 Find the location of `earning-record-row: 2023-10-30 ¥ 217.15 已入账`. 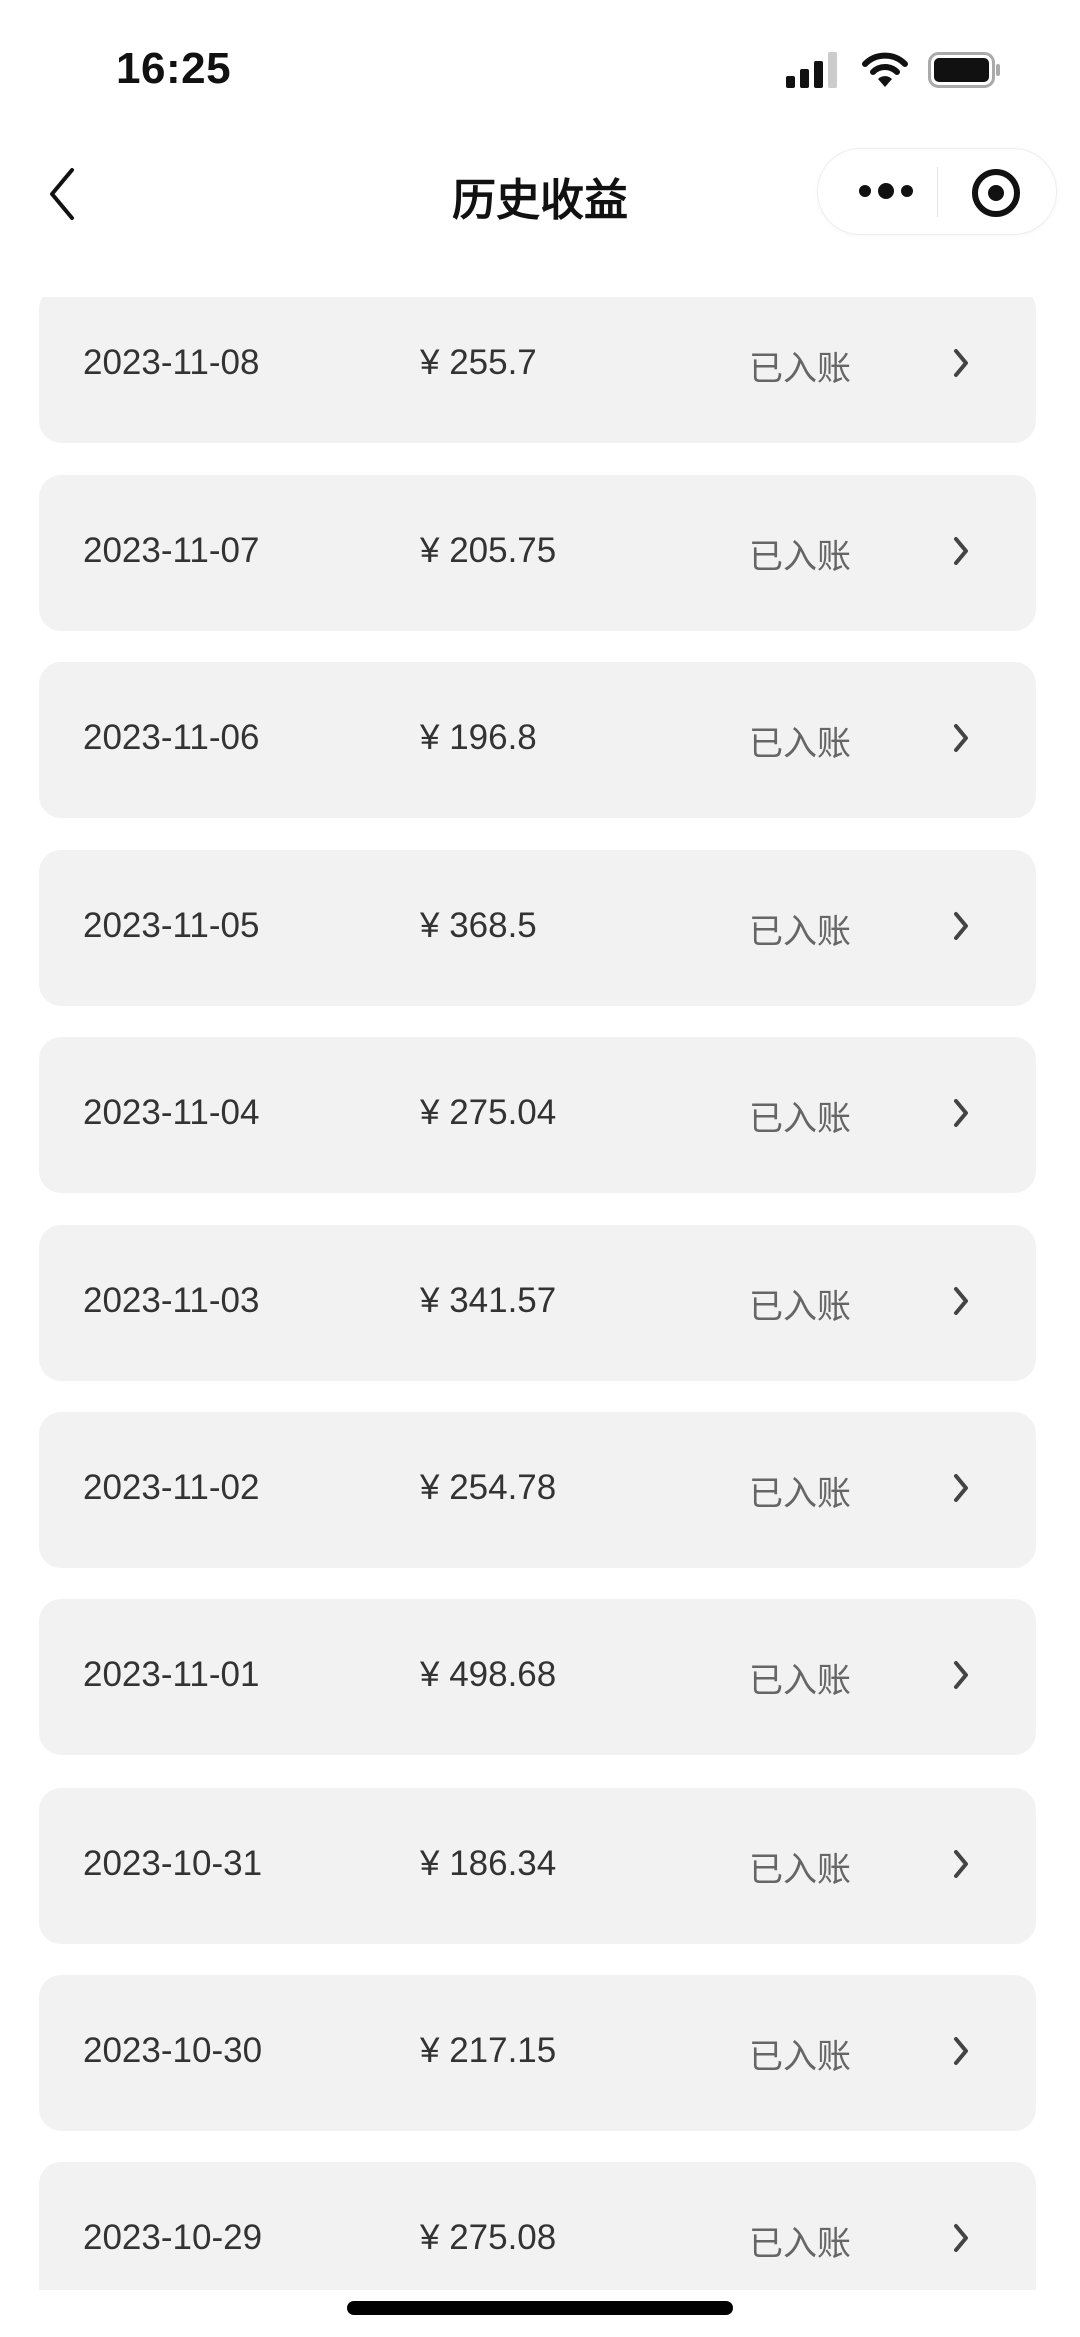

earning-record-row: 2023-10-30 ¥ 217.15 已入账 is located at coordinates (537, 2053).